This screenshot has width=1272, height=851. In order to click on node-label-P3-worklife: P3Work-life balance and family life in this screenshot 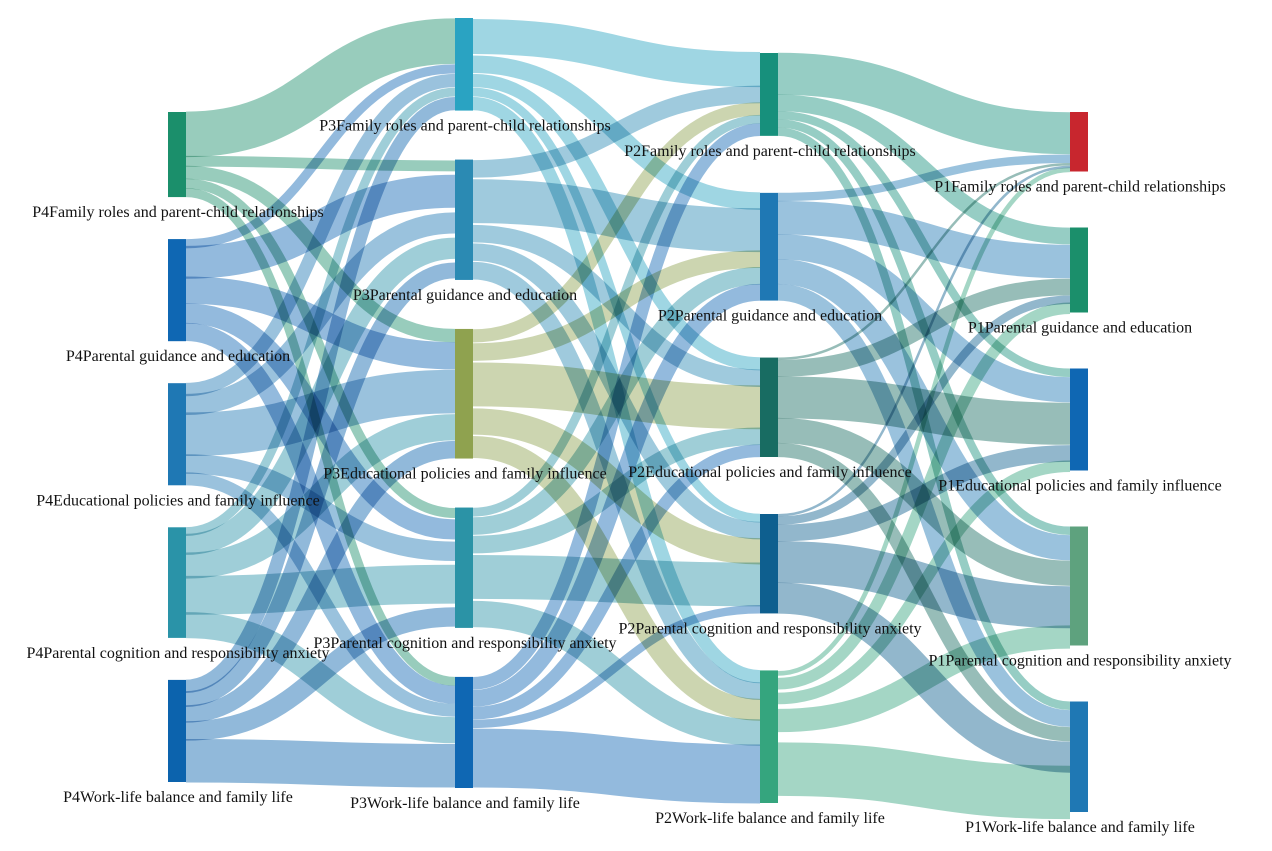, I will do `click(465, 803)`.